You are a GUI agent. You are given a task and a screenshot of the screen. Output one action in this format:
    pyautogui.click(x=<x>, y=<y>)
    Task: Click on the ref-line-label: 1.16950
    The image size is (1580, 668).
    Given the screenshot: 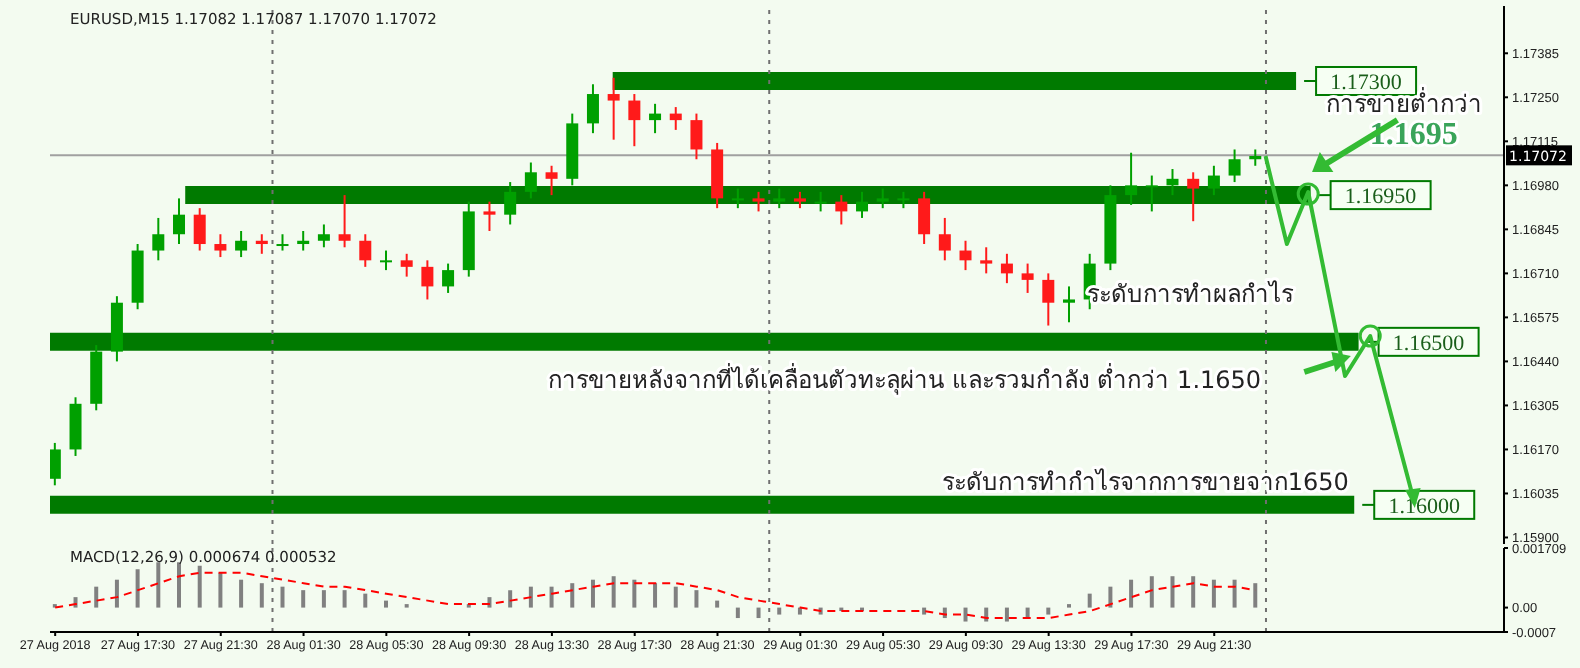 What is the action you would take?
    pyautogui.click(x=1381, y=197)
    